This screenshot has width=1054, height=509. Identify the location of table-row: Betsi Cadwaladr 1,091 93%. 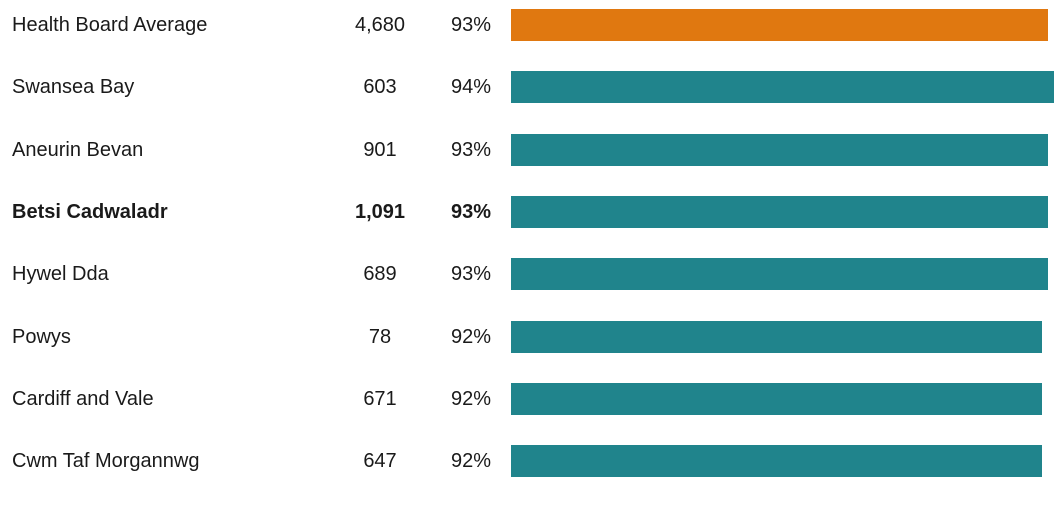
(527, 228).